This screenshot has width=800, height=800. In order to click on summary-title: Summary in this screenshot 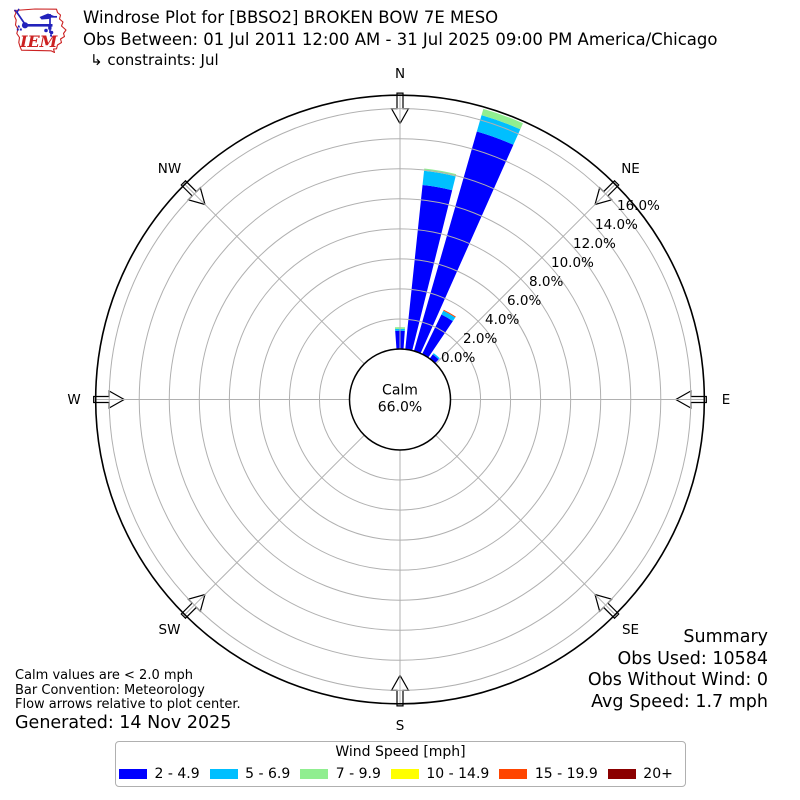, I will do `click(725, 637)`.